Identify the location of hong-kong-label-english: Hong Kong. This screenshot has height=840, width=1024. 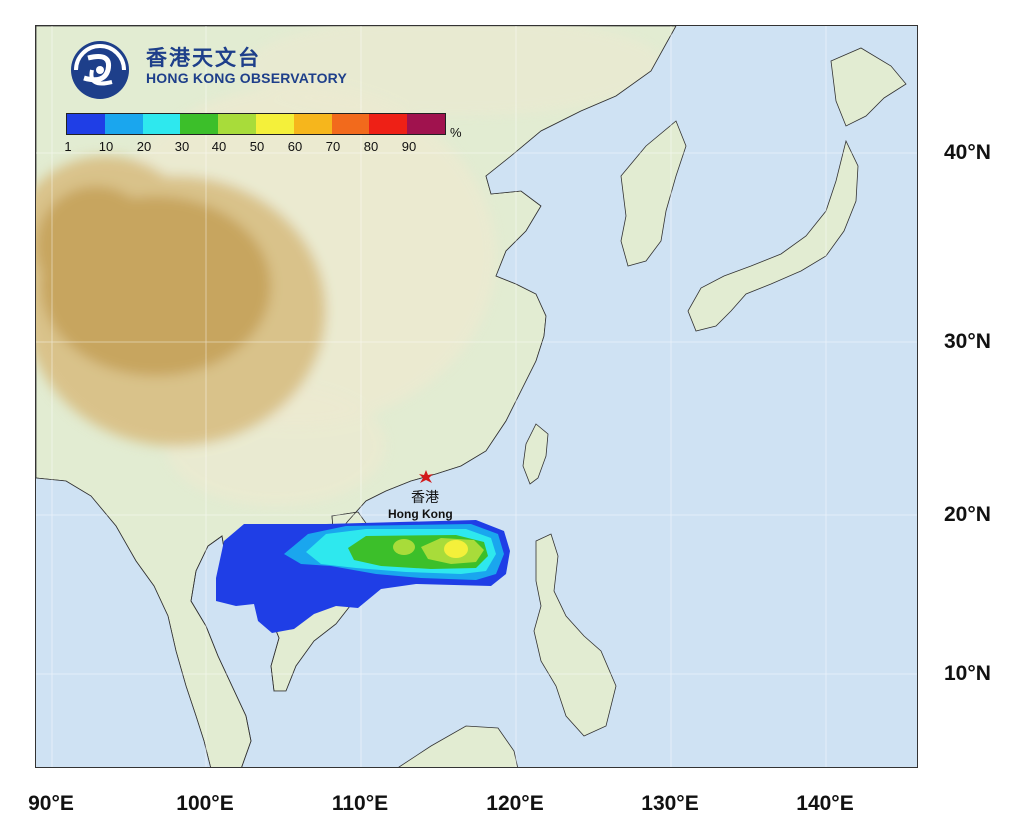
(420, 514).